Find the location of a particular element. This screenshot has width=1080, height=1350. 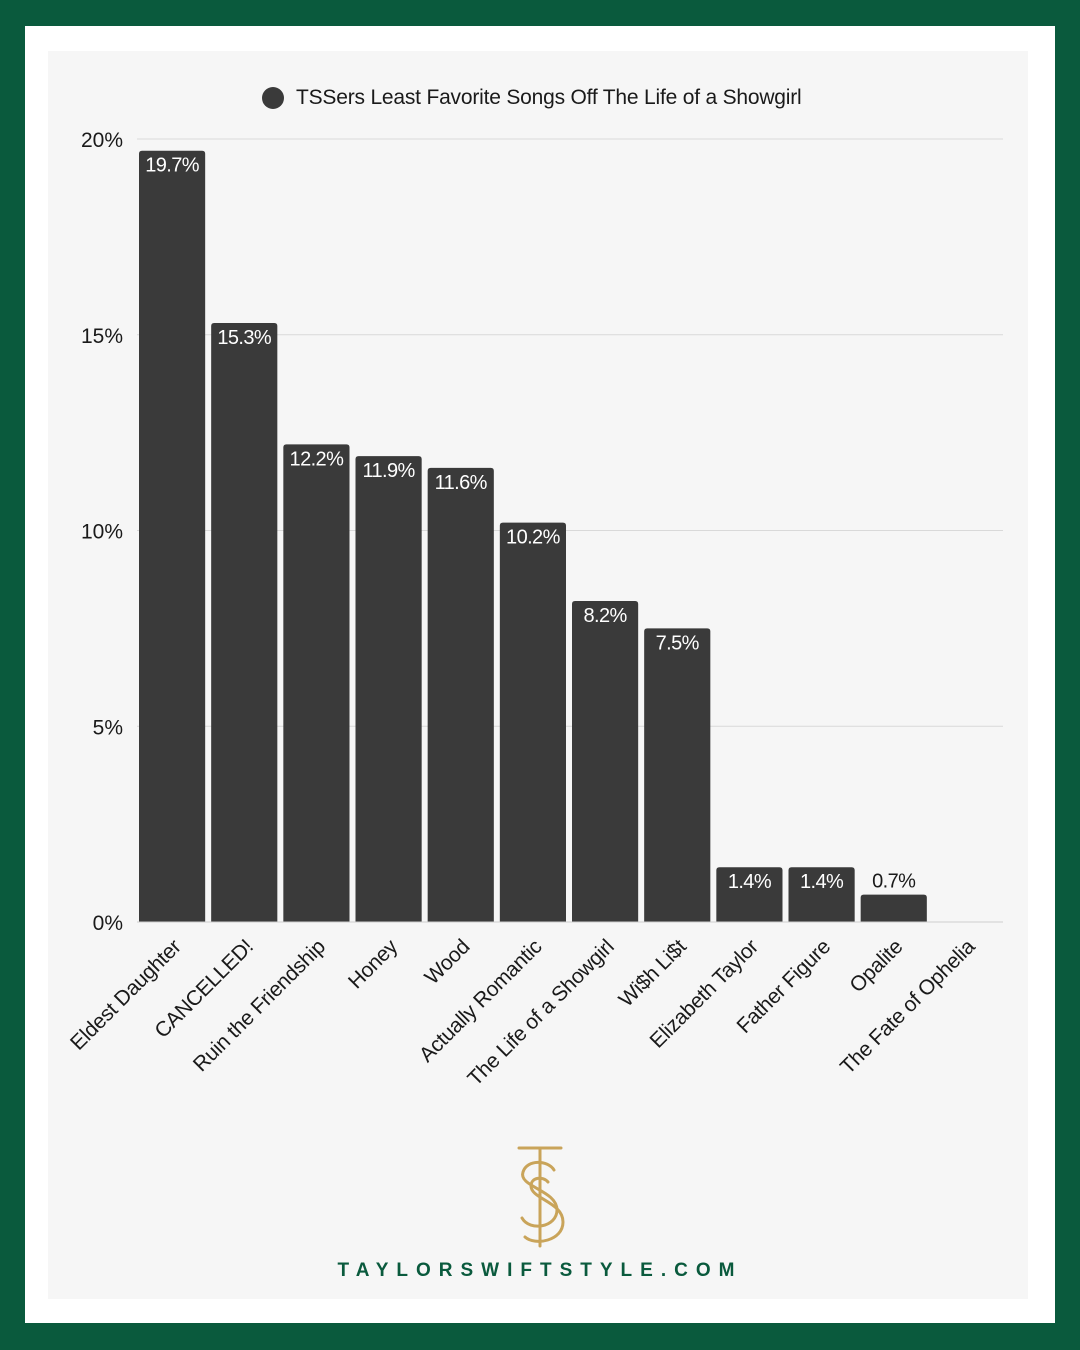

x-category-label: Actually Romantic is located at coordinates (480, 1000).